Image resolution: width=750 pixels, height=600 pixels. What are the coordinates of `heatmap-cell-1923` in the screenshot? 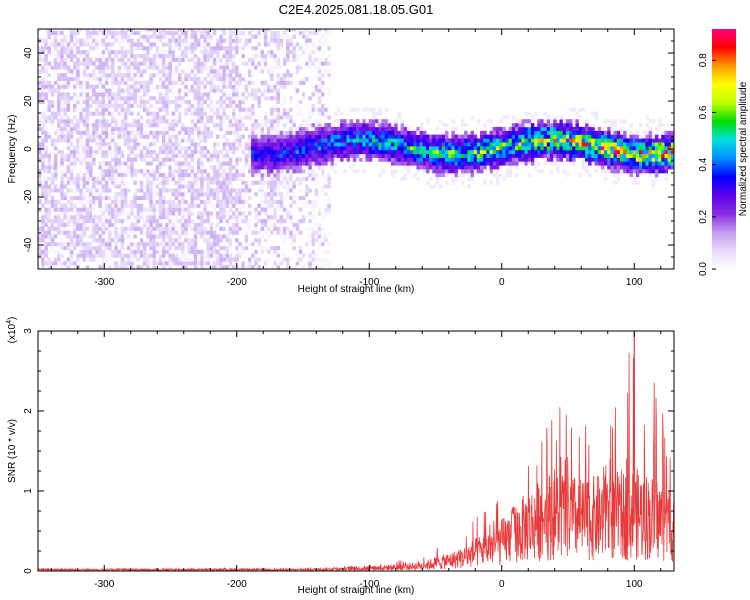 It's located at (179, 32).